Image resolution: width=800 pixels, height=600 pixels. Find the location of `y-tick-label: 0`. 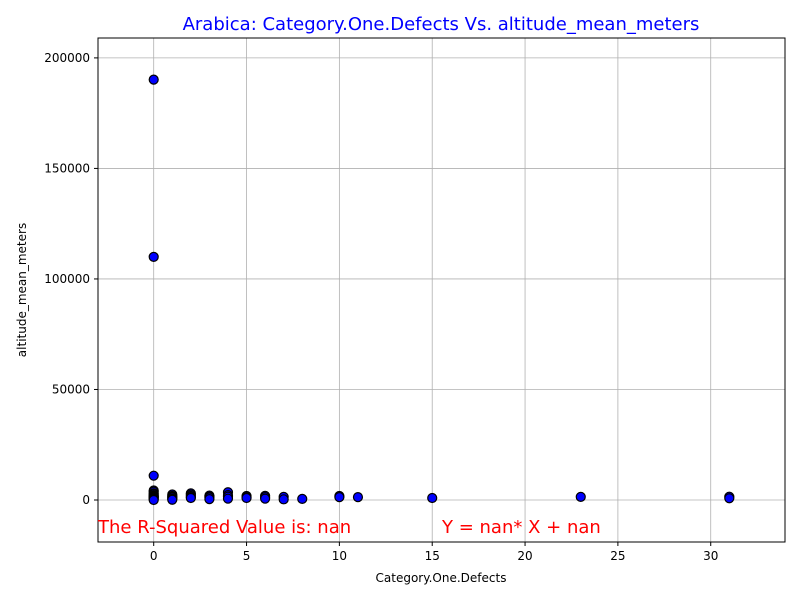

y-tick-label: 0 is located at coordinates (86, 500).